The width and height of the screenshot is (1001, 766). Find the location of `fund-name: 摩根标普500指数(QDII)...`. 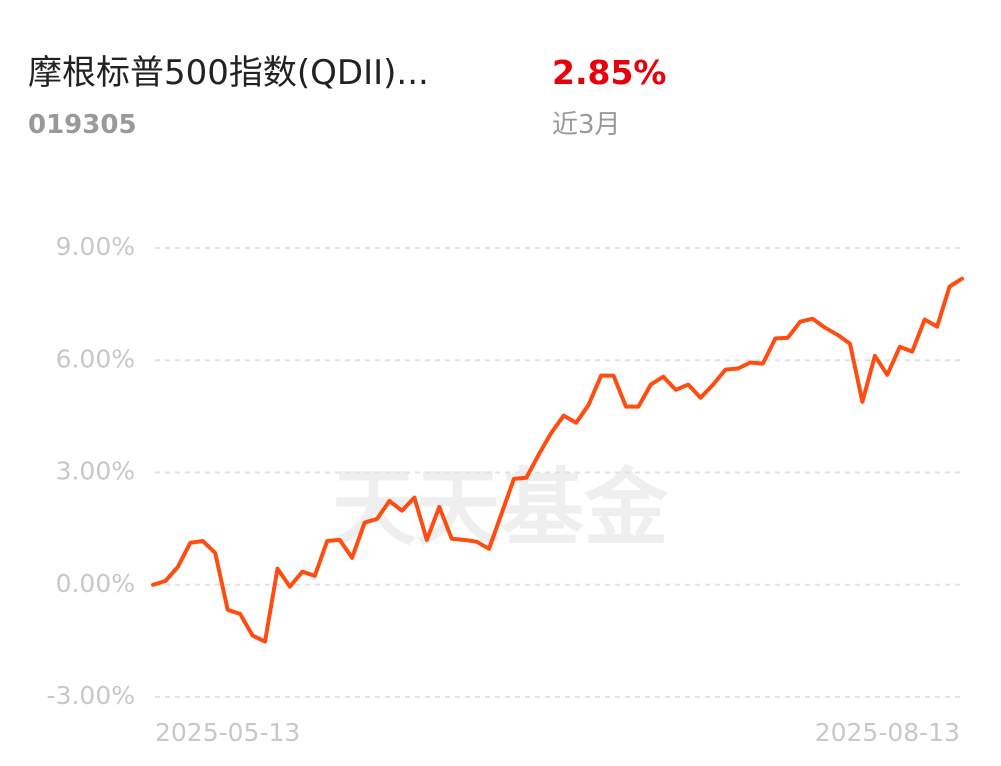

fund-name: 摩根标普500指数(QDII)... is located at coordinates (228, 73).